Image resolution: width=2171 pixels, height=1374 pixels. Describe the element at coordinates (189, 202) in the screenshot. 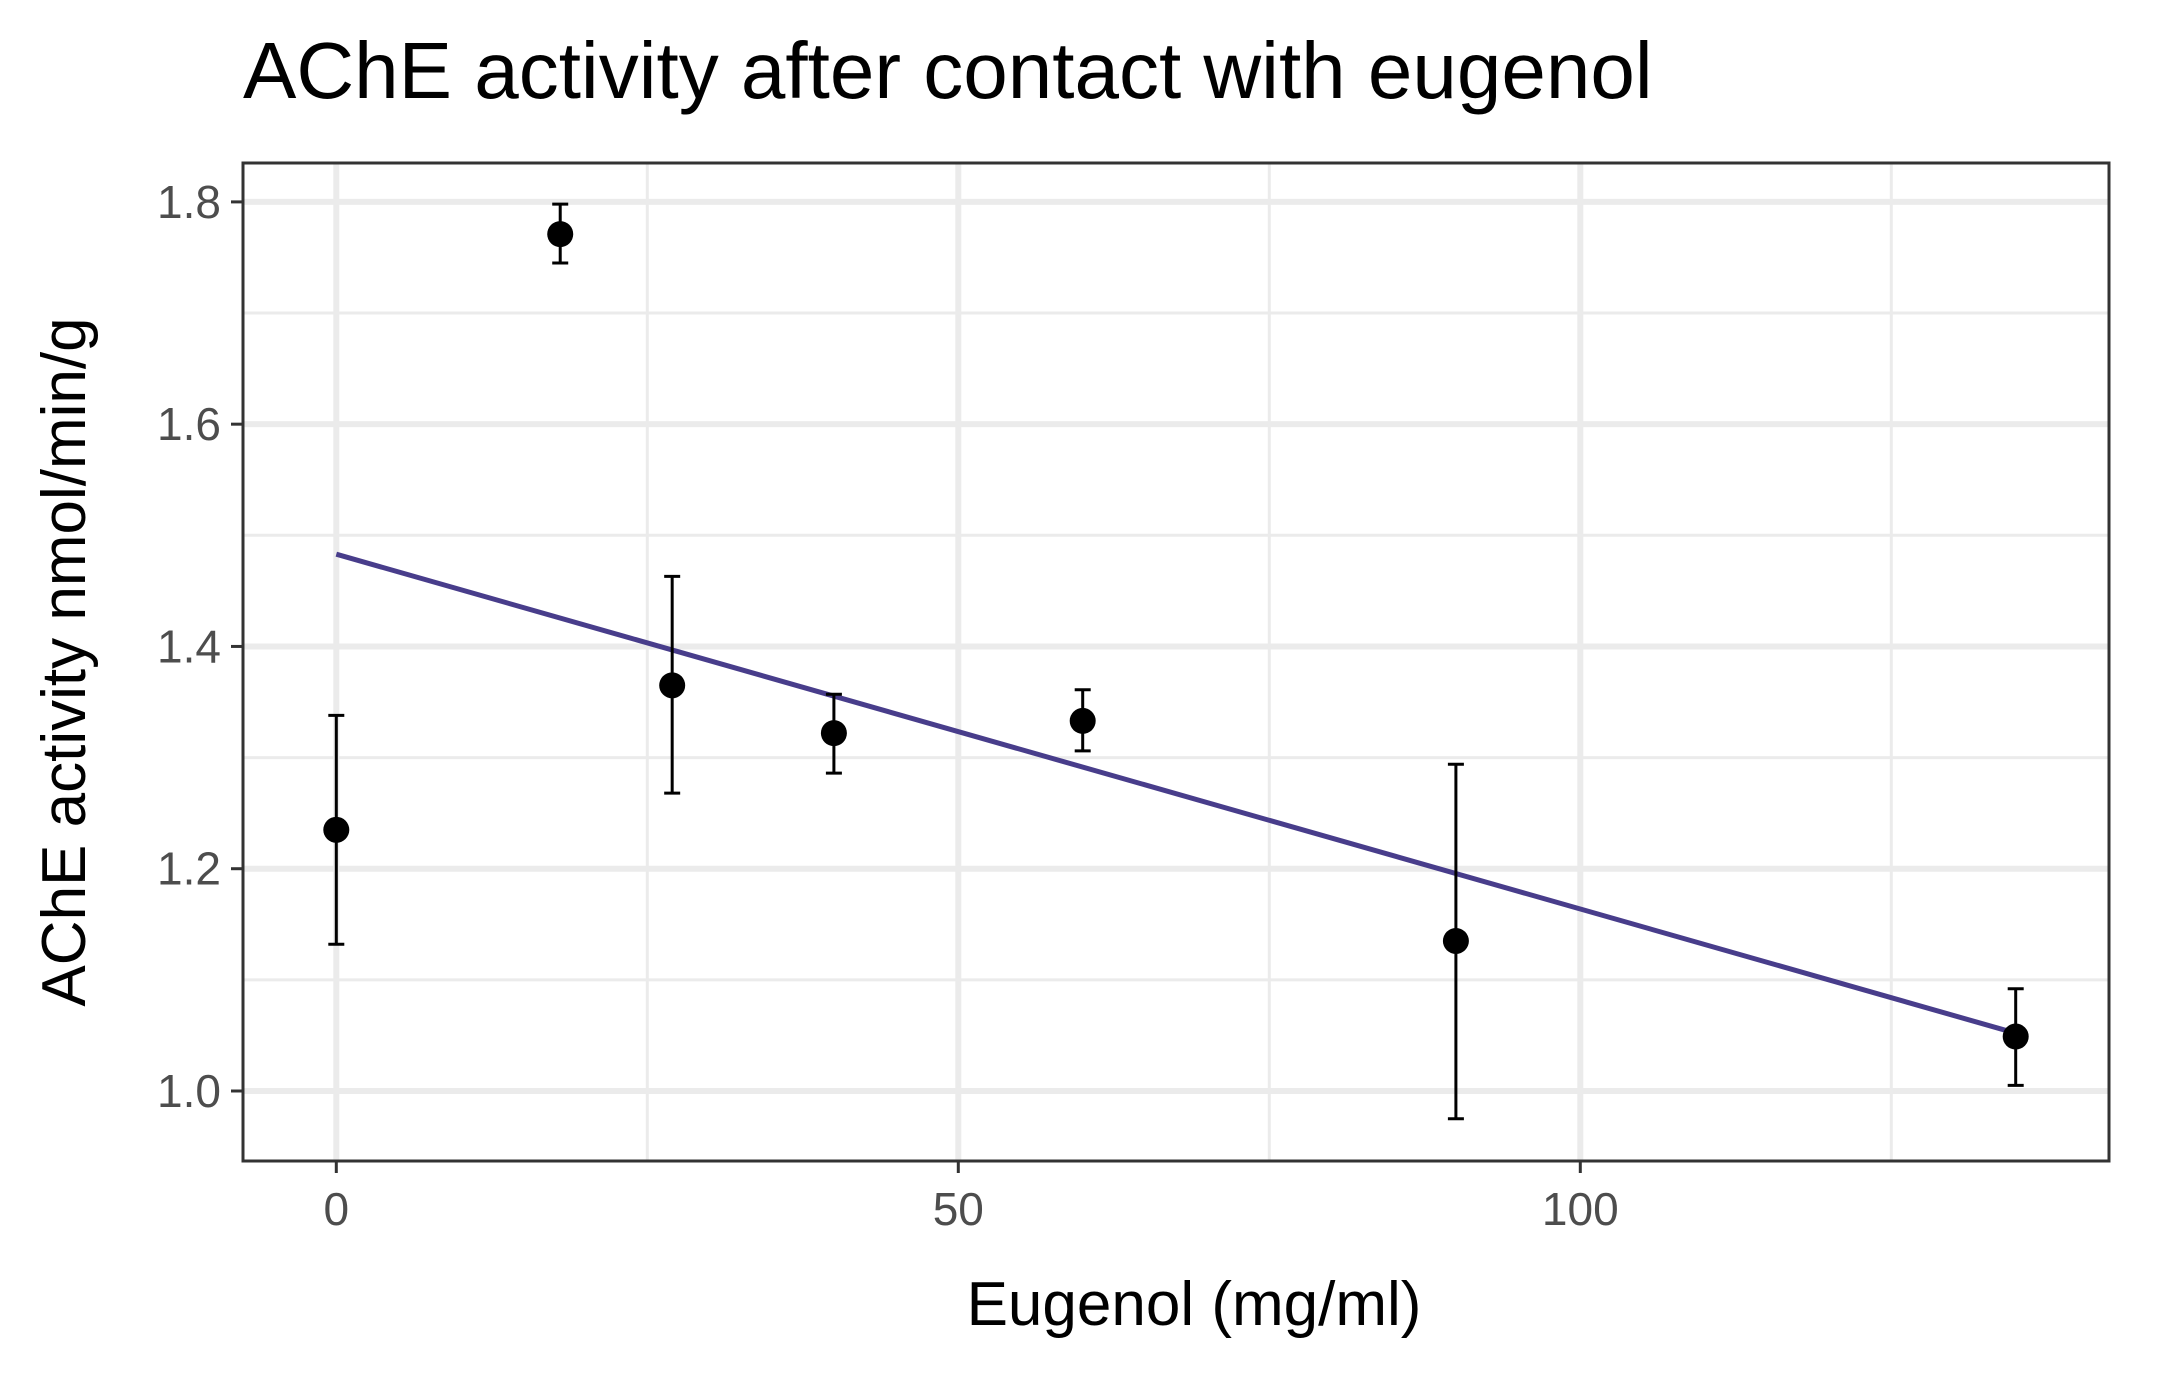

I see `y-tick-label: 1.8` at that location.